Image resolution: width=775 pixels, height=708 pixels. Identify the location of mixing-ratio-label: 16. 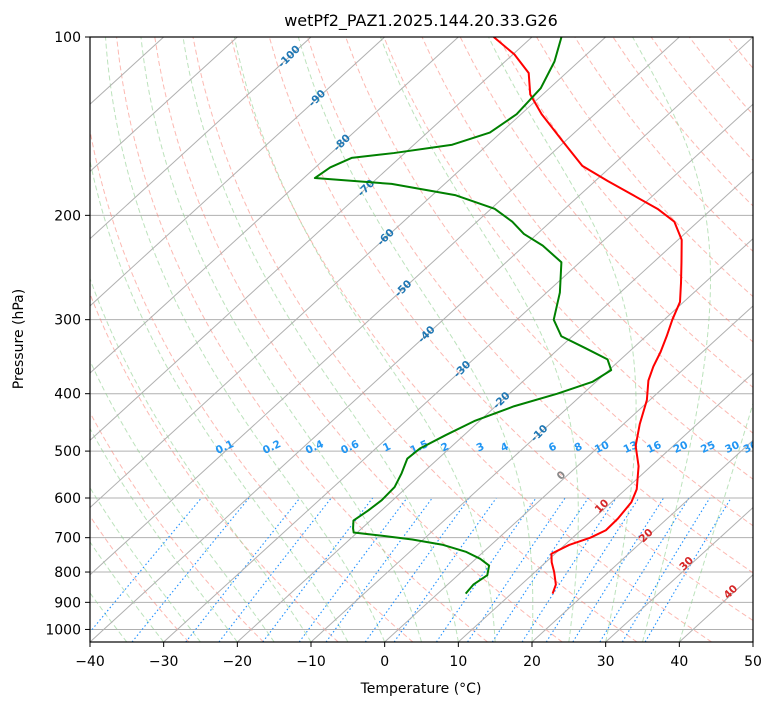
(654, 447).